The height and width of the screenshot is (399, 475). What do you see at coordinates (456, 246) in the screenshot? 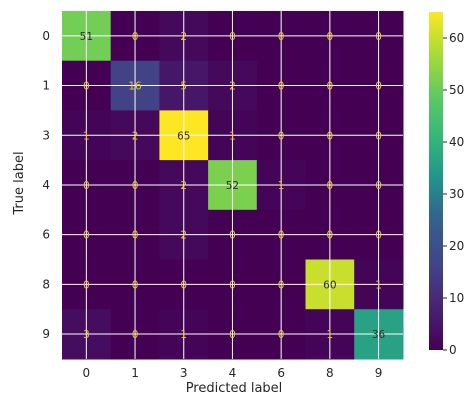
I see `colorbar-tick-label: 20` at bounding box center [456, 246].